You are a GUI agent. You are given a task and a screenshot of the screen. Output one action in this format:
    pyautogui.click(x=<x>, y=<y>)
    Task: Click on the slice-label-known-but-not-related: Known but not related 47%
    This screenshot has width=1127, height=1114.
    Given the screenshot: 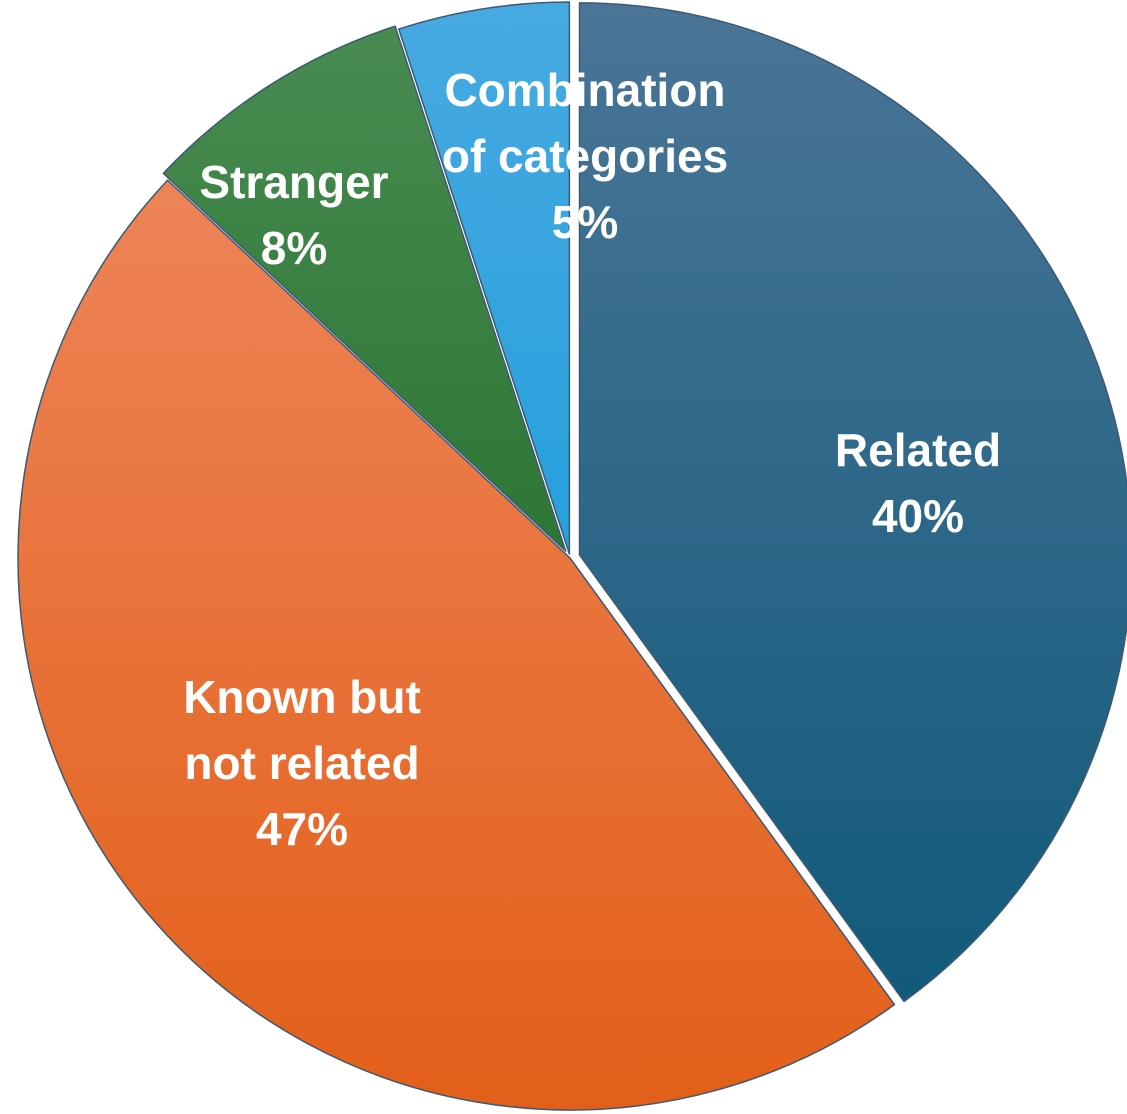 What is the action you would take?
    pyautogui.click(x=302, y=763)
    